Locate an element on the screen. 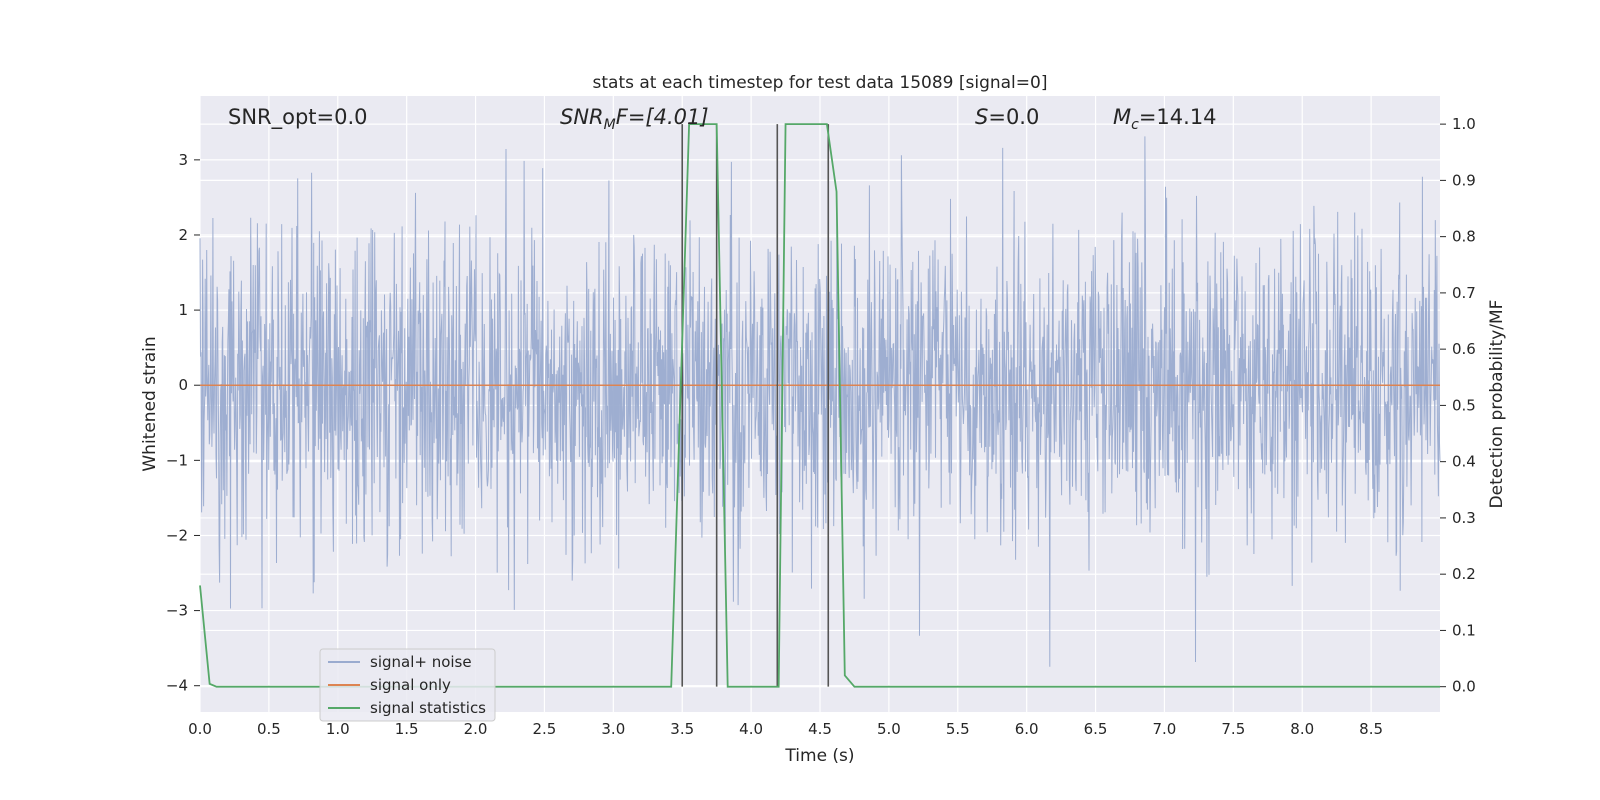  y-tick-label-right: 0.2 is located at coordinates (1464, 574).